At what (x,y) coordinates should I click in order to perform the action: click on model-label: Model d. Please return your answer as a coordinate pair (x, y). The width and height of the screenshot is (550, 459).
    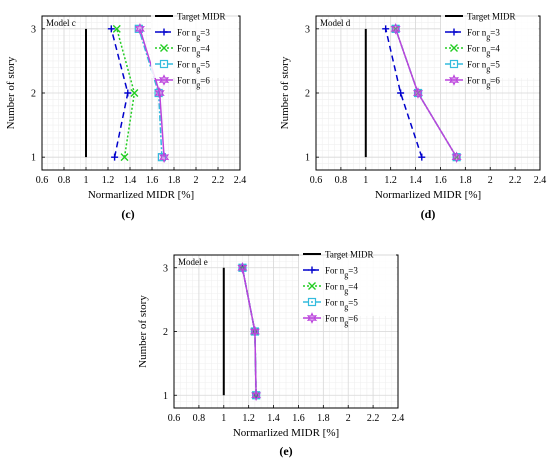
    Looking at the image, I should click on (335, 23).